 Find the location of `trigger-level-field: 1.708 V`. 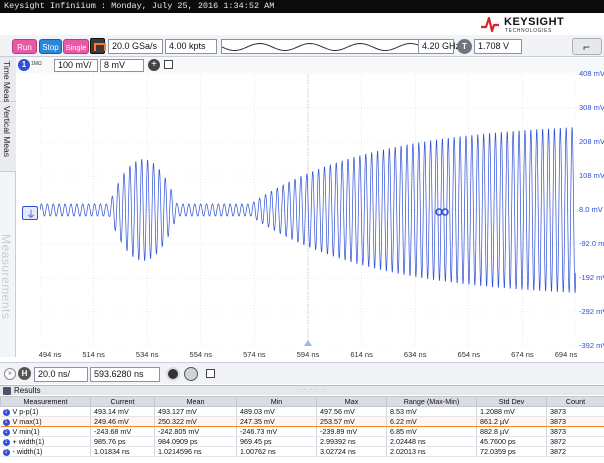

trigger-level-field: 1.708 V is located at coordinates (498, 46).